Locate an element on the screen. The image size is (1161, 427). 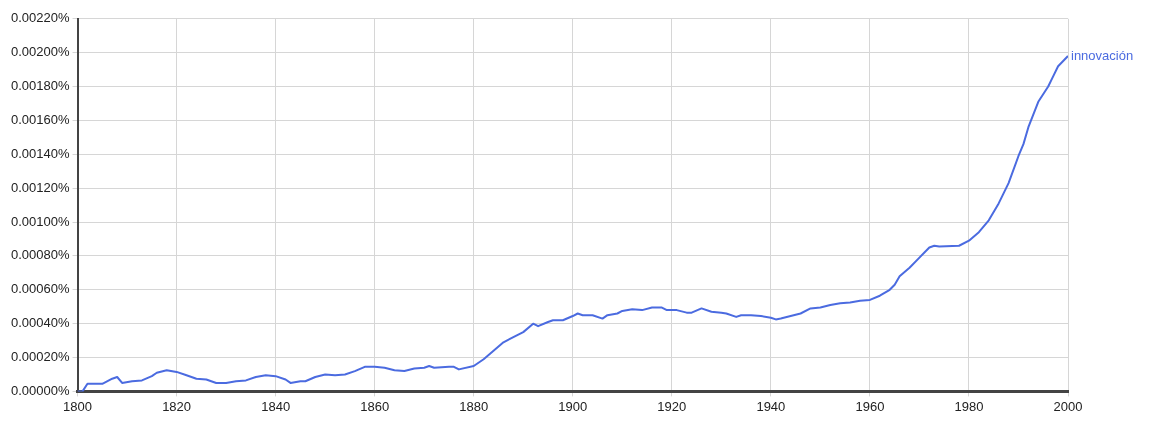
x-tick-label: 1900 is located at coordinates (573, 406).